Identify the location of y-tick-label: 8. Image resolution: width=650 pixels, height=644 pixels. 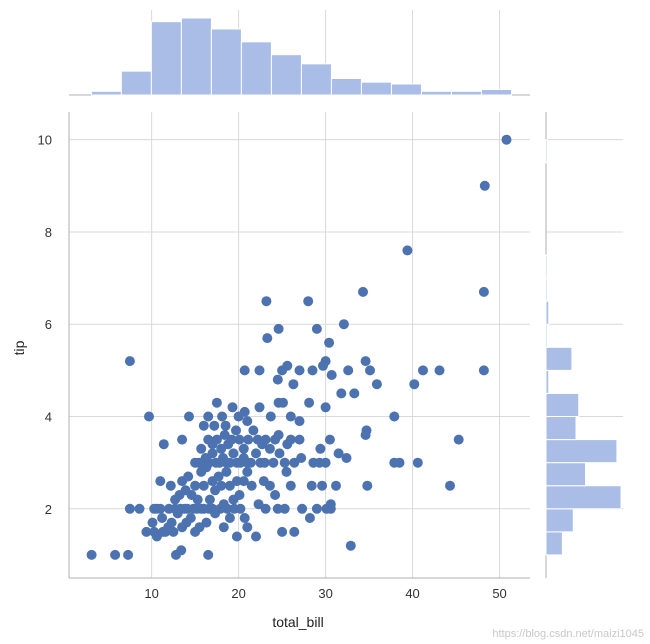
(48, 232).